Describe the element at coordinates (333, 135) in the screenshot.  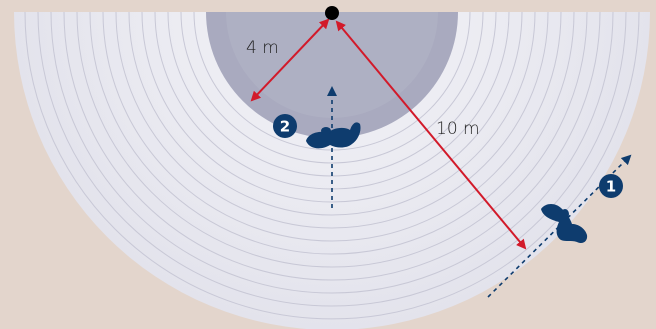
I see `swimmer-icon-two` at that location.